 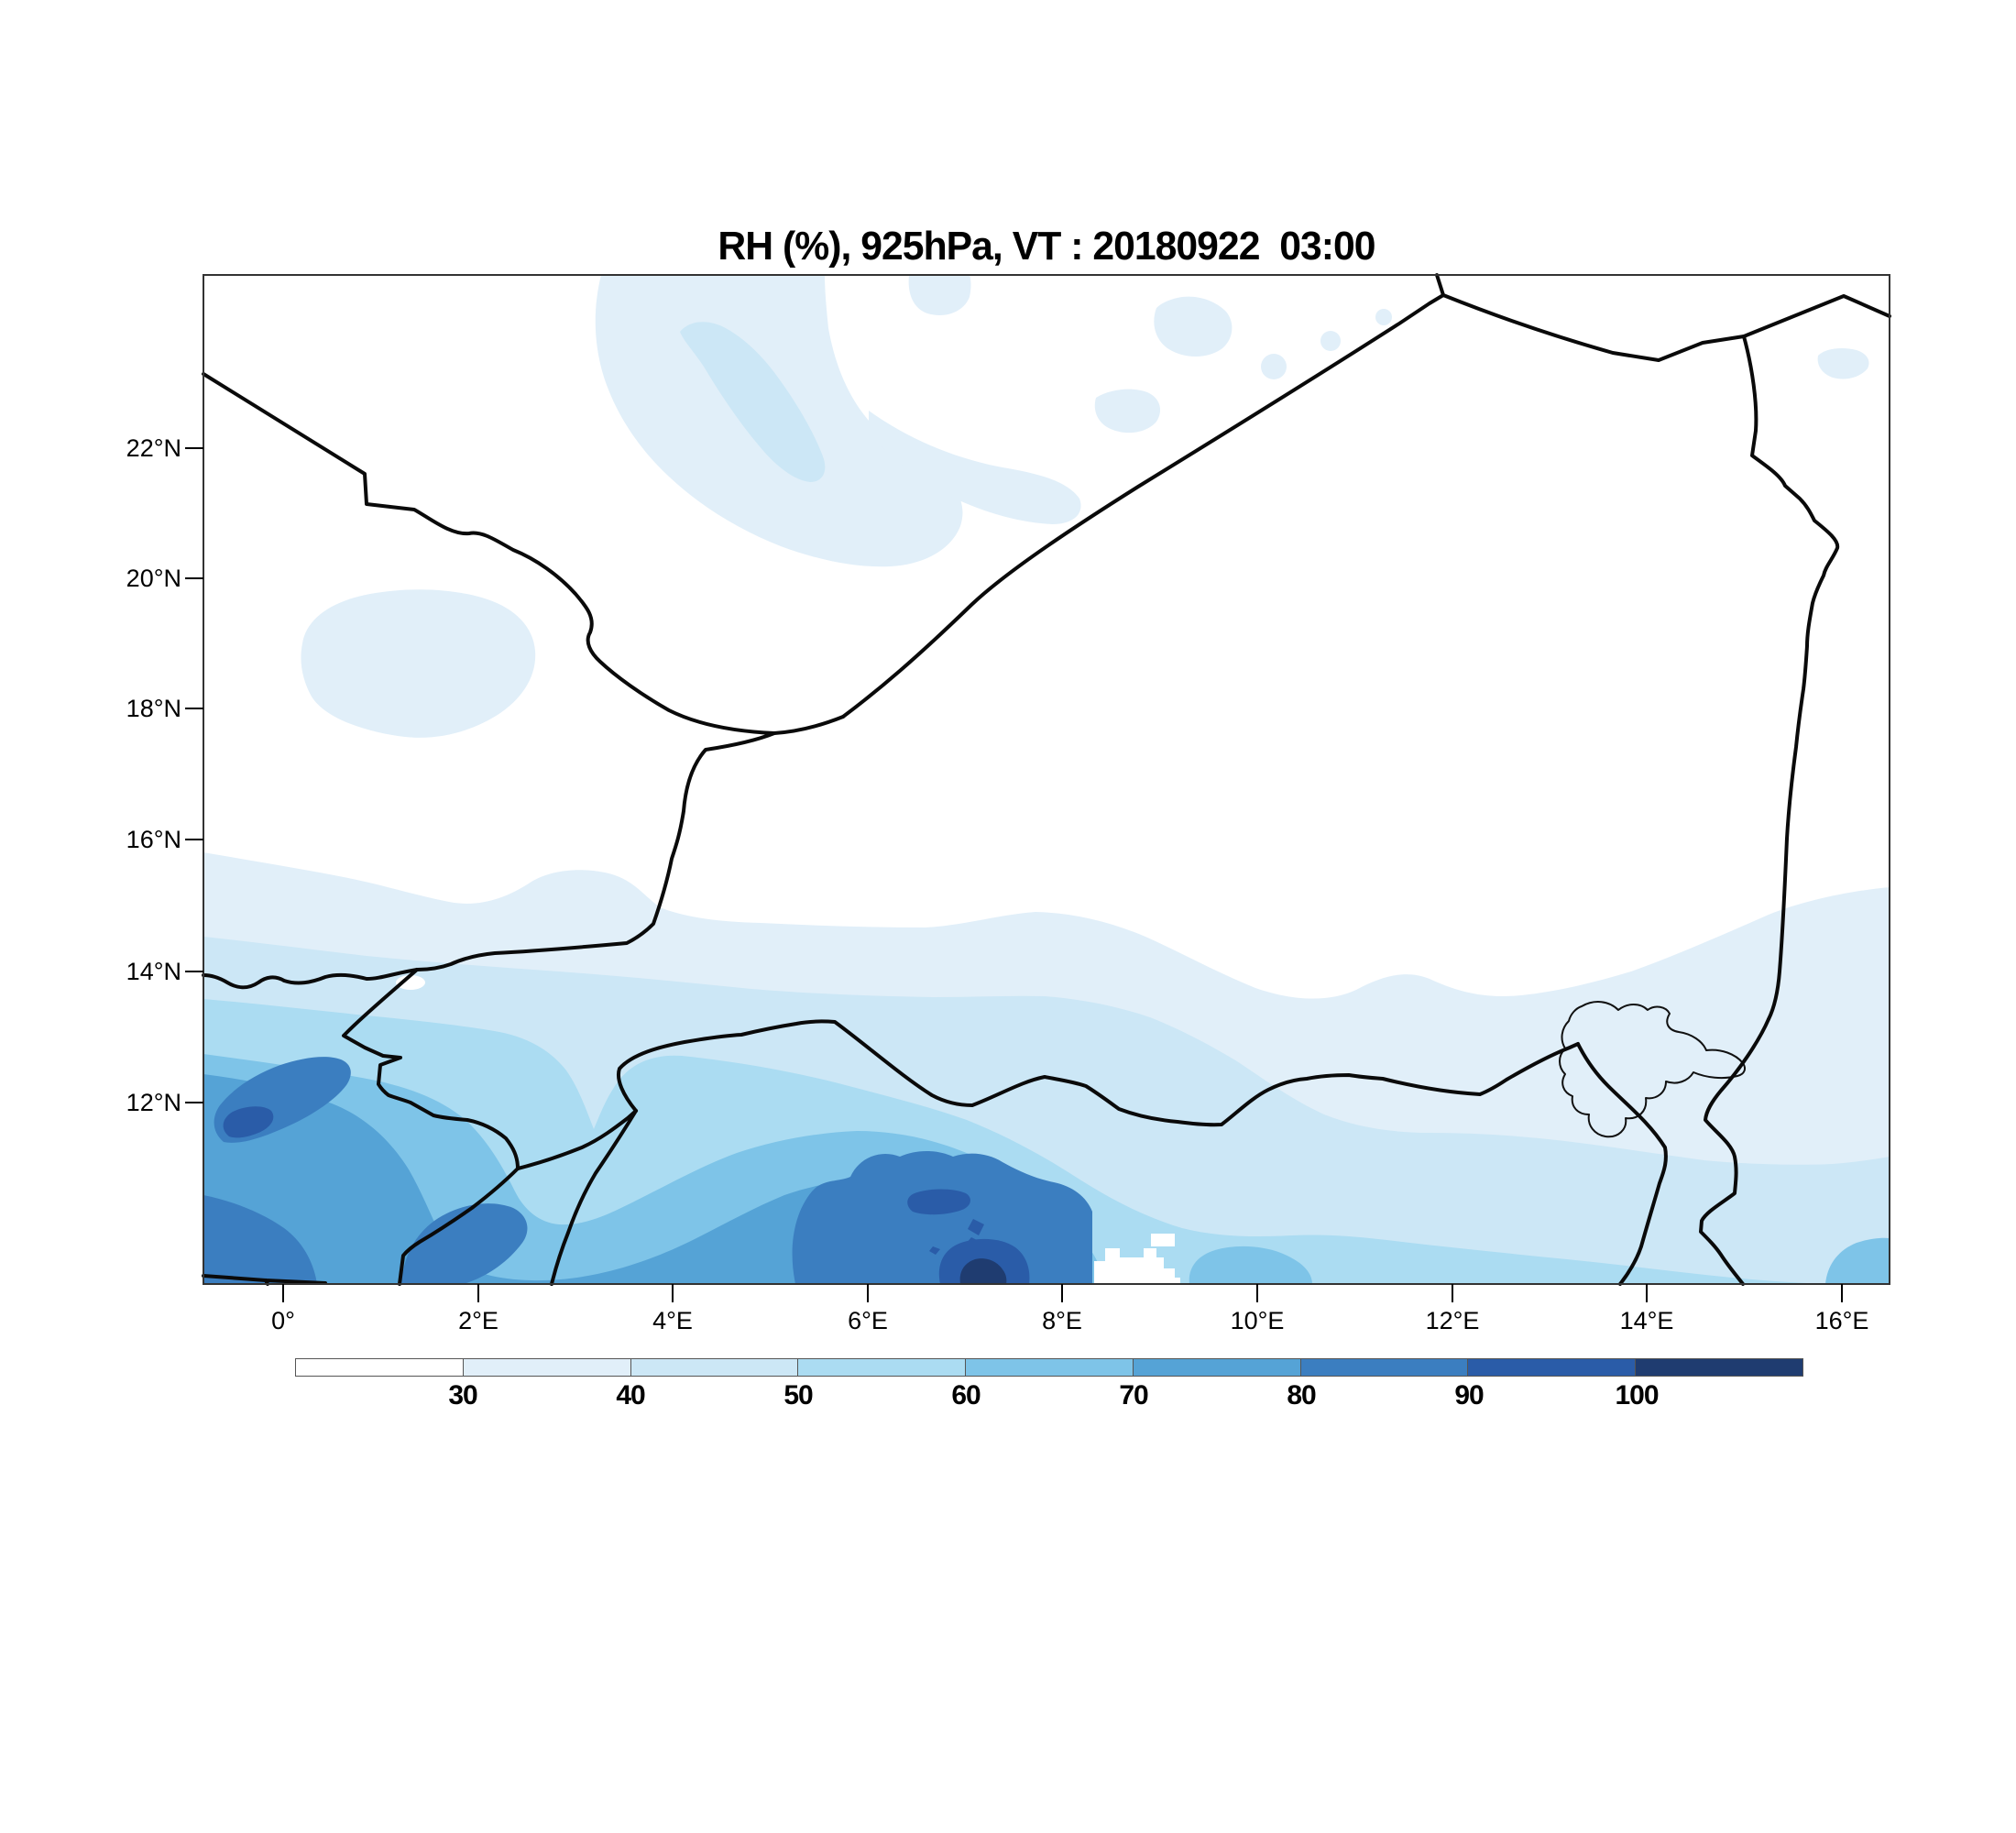 I want to click on lat-label-14n: 14°N, so click(x=153, y=971).